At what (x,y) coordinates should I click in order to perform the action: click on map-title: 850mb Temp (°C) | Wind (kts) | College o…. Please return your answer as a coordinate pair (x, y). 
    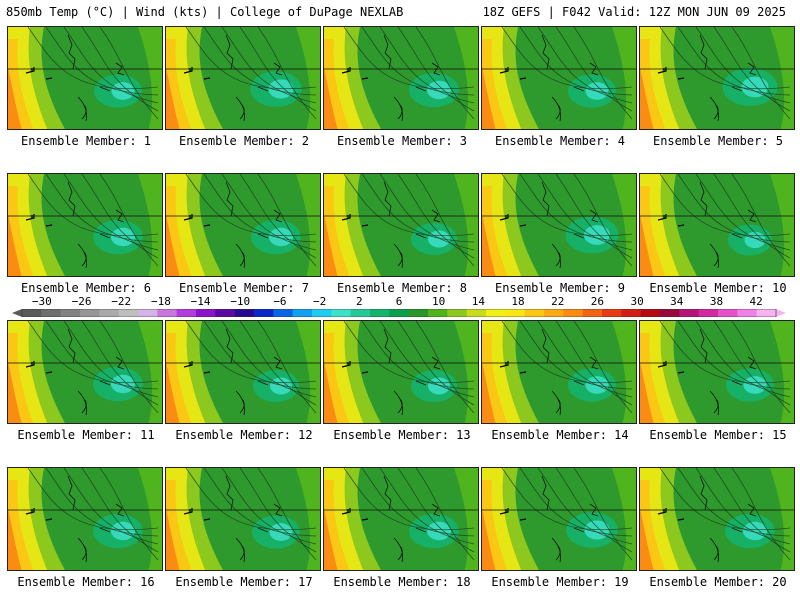
    Looking at the image, I should click on (205, 12).